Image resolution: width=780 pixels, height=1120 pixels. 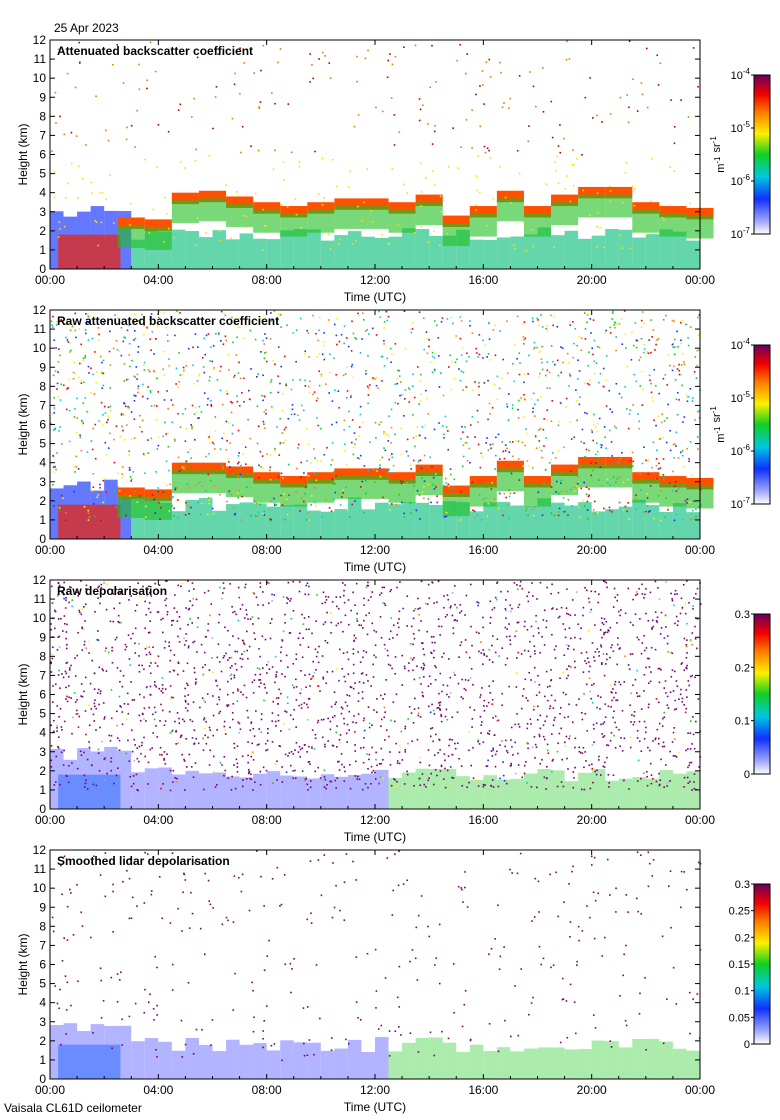 What do you see at coordinates (40, 348) in the screenshot?
I see `y-tick-label: 10` at bounding box center [40, 348].